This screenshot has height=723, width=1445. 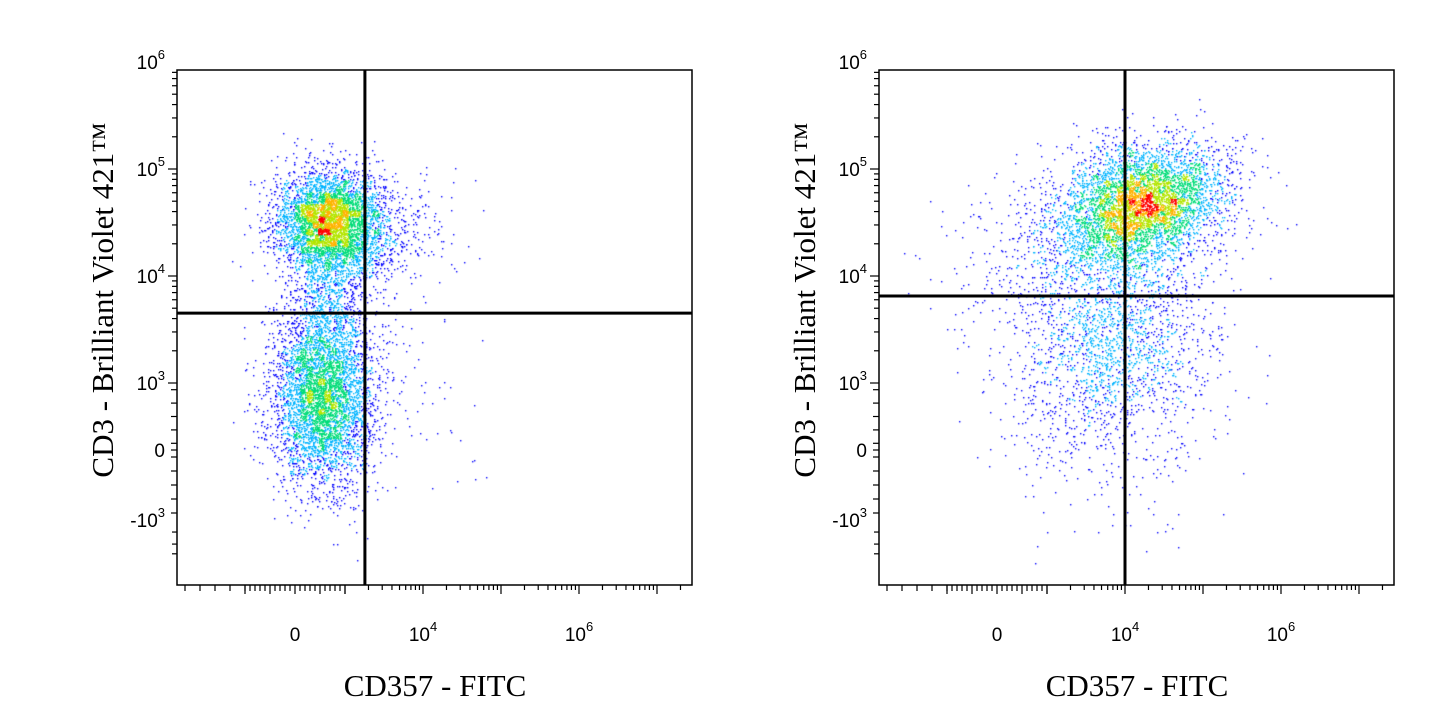 I want to click on x-axis-title-left: CD357 - FITC, so click(x=435, y=685).